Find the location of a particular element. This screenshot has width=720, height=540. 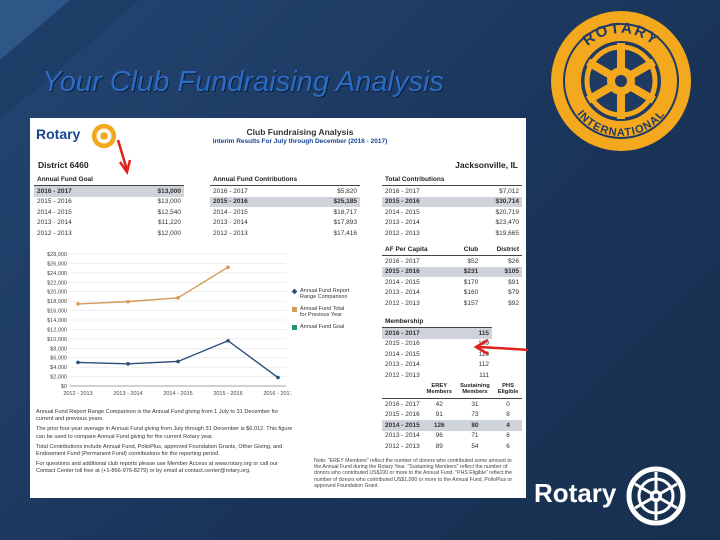

table-row: 2013 - 2014 $23,470 is located at coordinates (452, 223).